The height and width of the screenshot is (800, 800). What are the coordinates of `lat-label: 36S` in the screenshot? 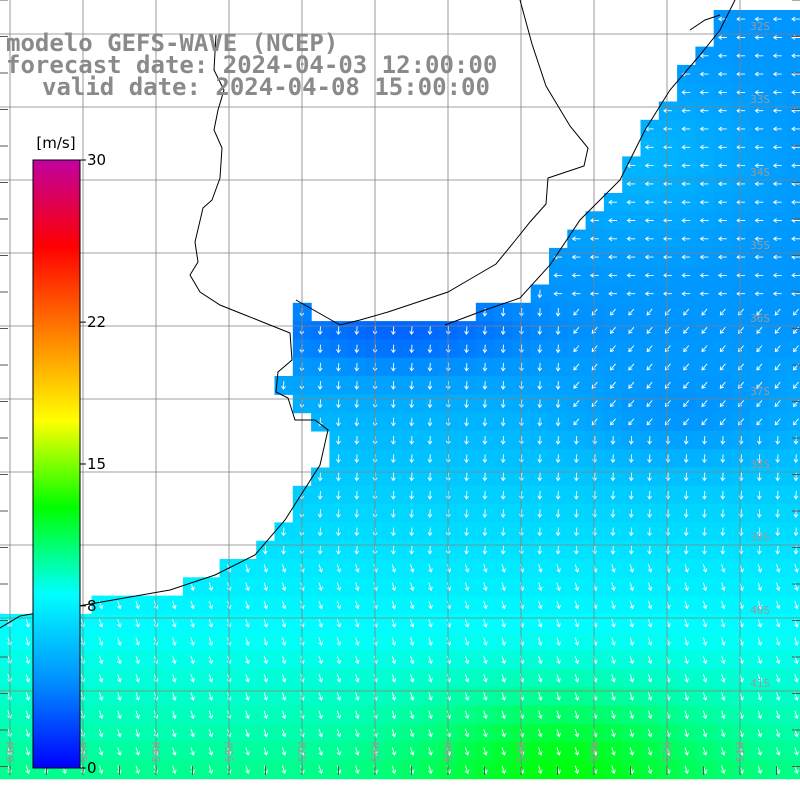 It's located at (760, 318).